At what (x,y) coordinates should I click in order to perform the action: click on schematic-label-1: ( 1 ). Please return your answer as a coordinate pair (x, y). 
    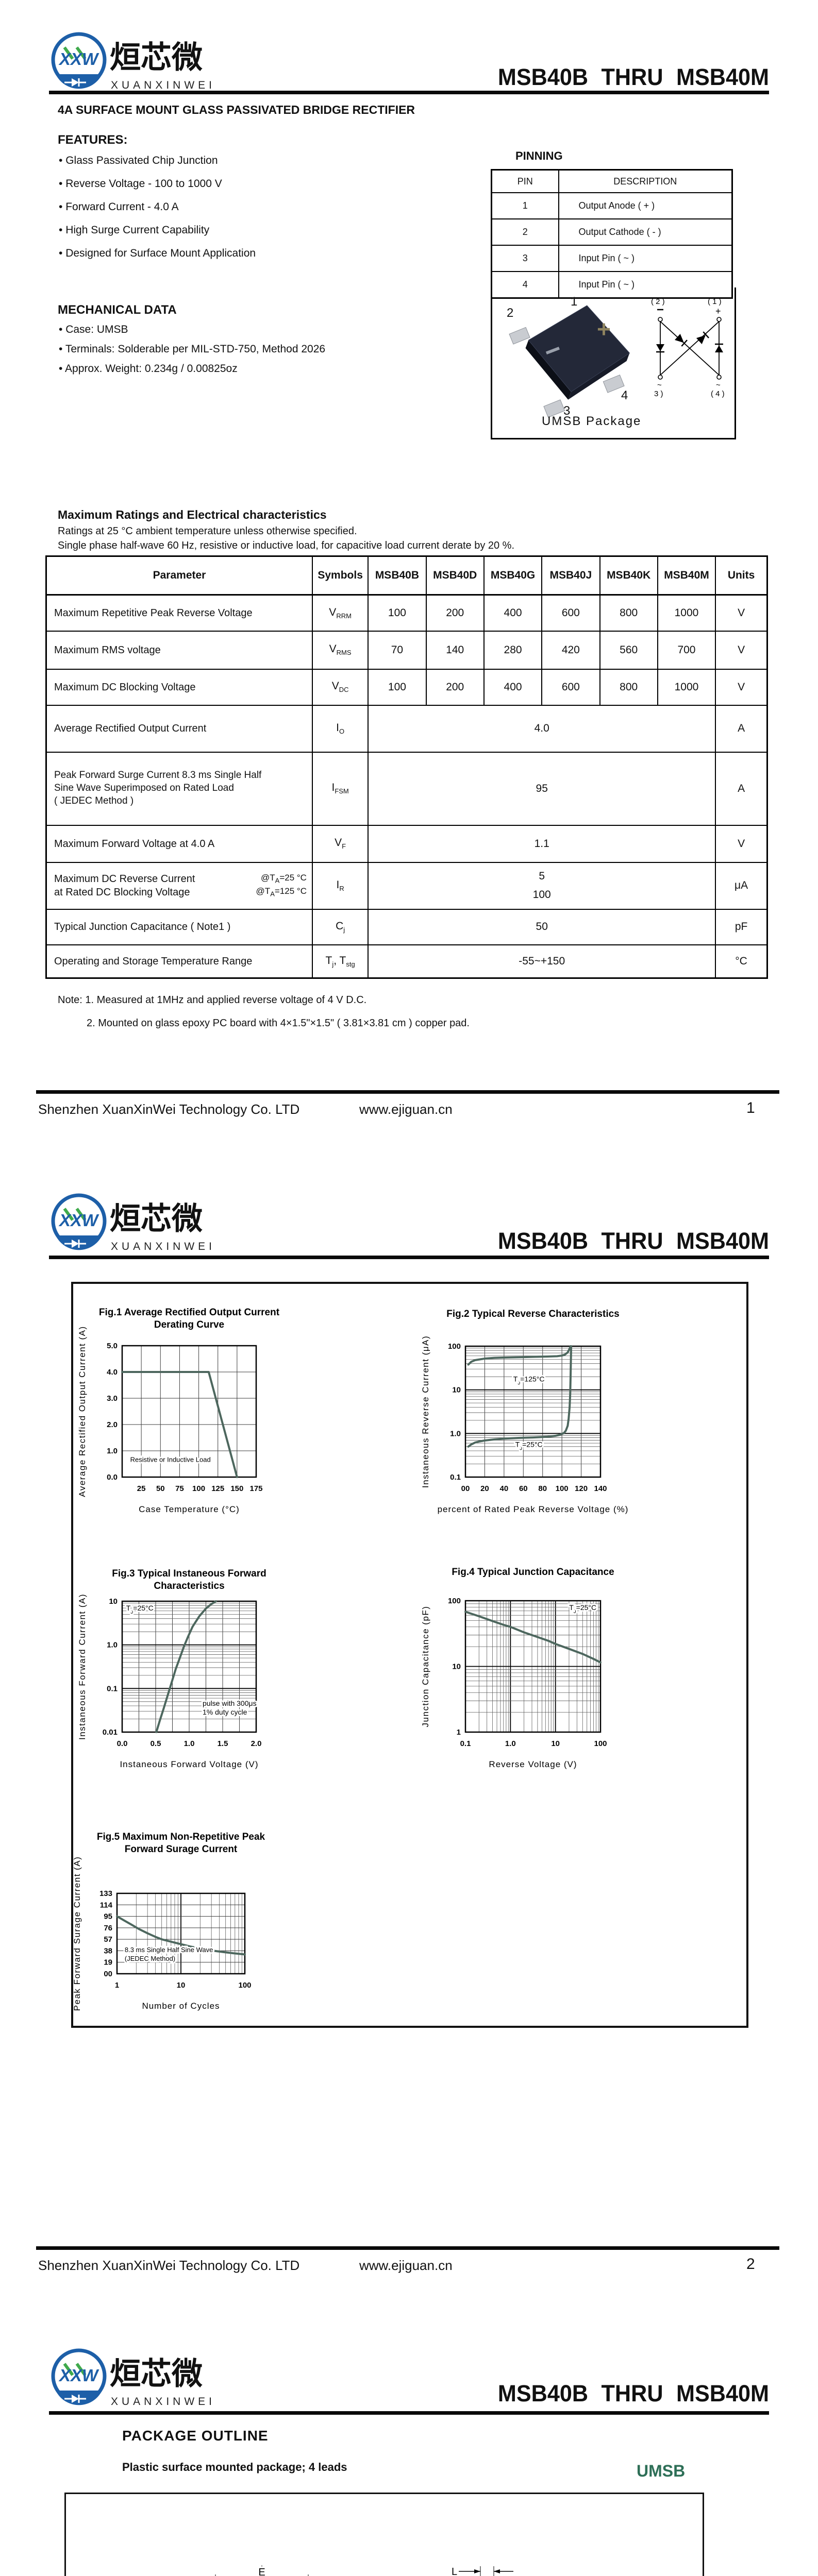
    Looking at the image, I should click on (715, 301).